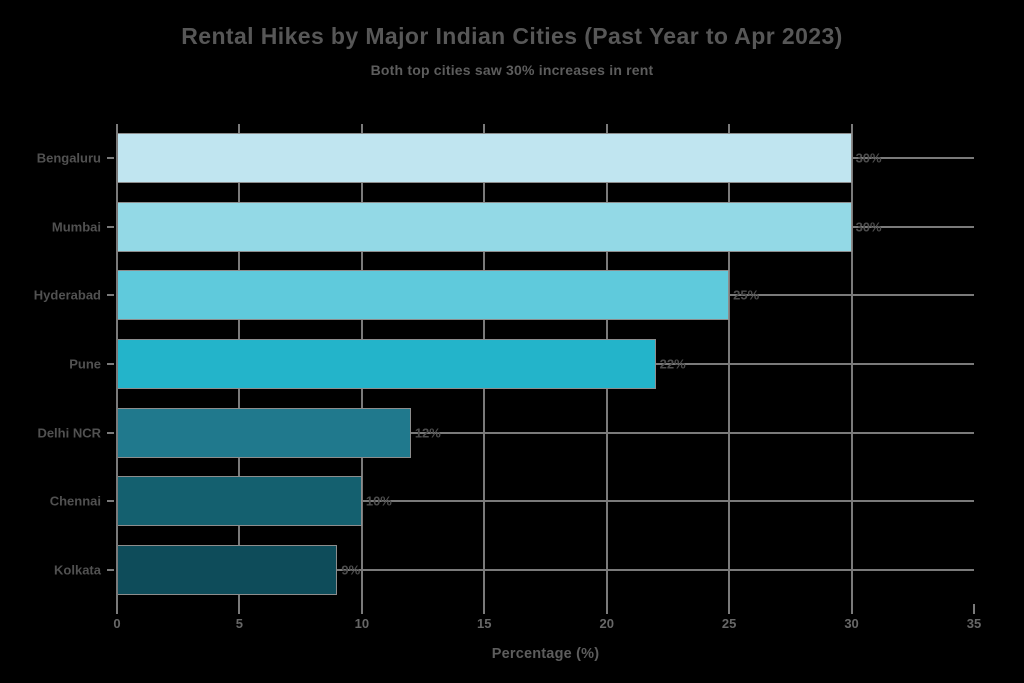 The height and width of the screenshot is (683, 1024). What do you see at coordinates (484, 226) in the screenshot?
I see `bar-mumbai` at bounding box center [484, 226].